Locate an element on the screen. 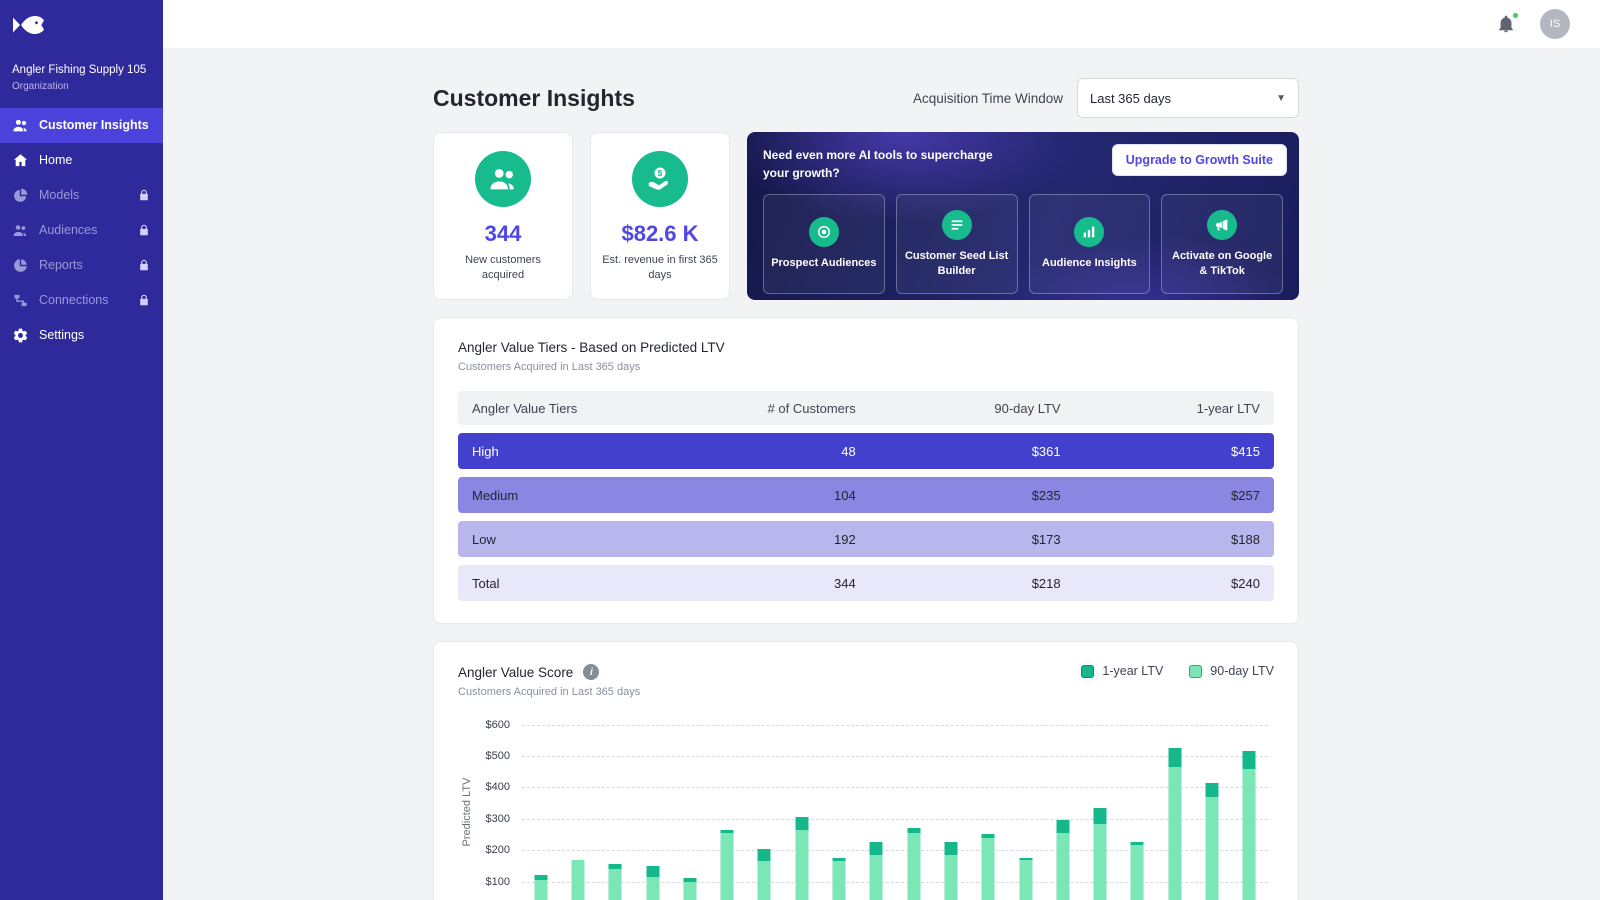 The width and height of the screenshot is (1600, 900). sidebar-item-audiences: Audiences is located at coordinates (81, 230).